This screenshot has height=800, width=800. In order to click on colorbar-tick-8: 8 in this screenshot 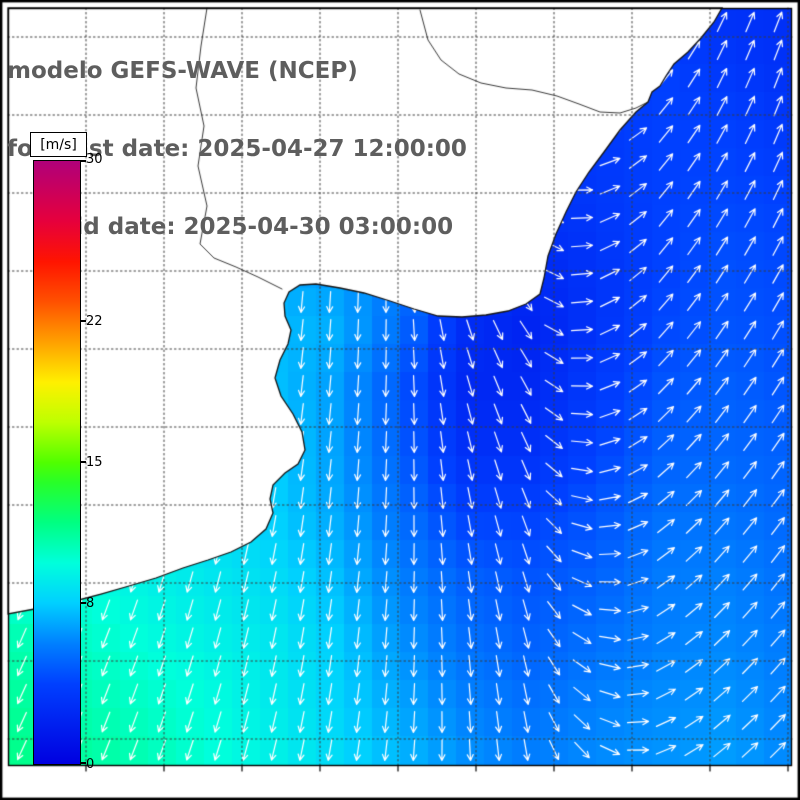, I will do `click(90, 603)`.